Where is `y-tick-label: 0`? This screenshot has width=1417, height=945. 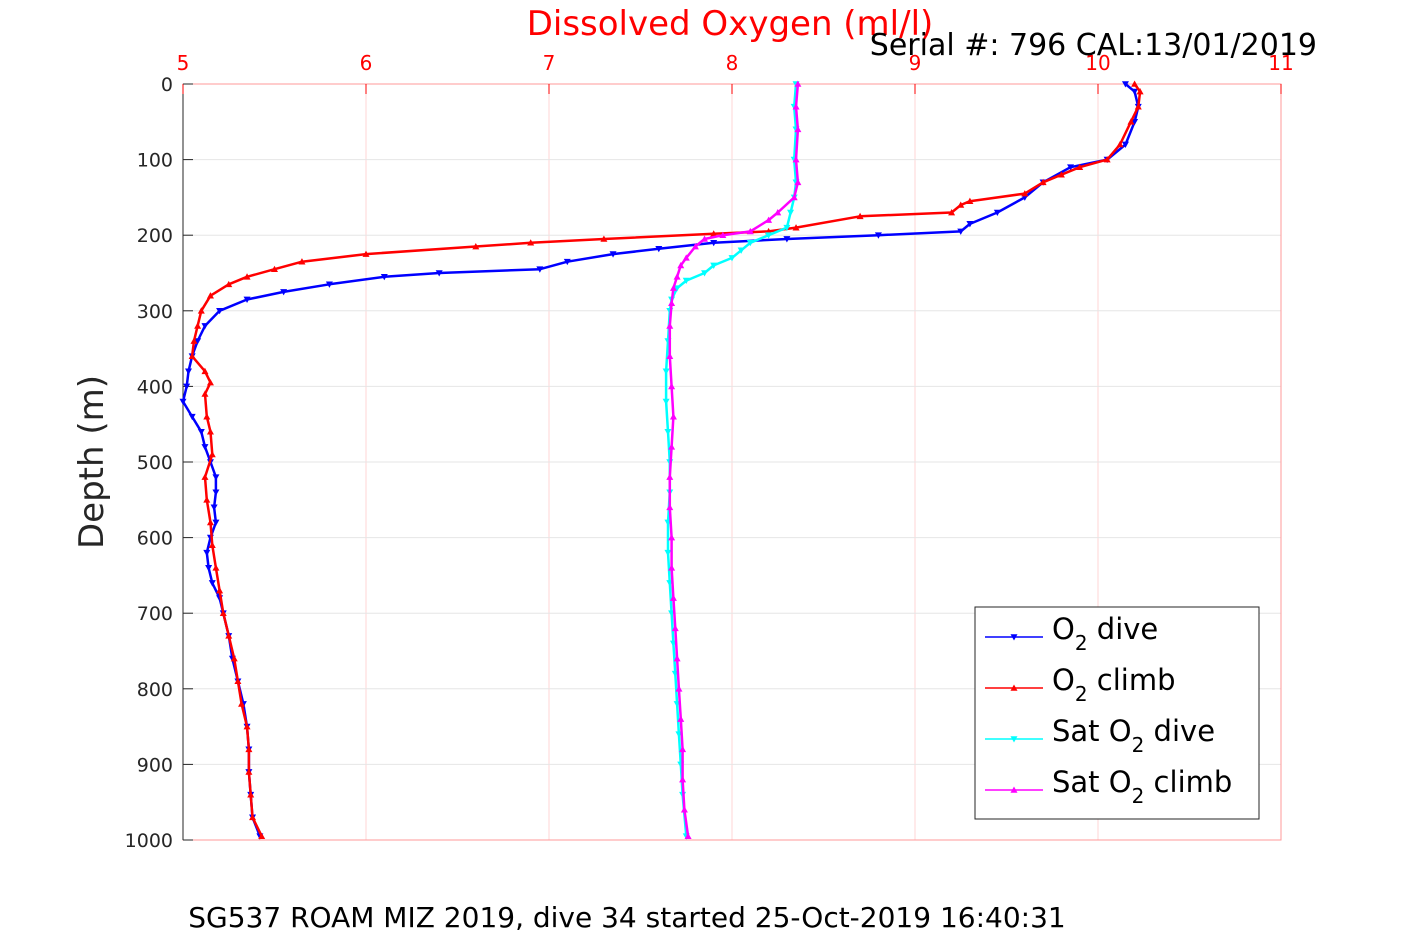
y-tick-label: 0 is located at coordinates (167, 85).